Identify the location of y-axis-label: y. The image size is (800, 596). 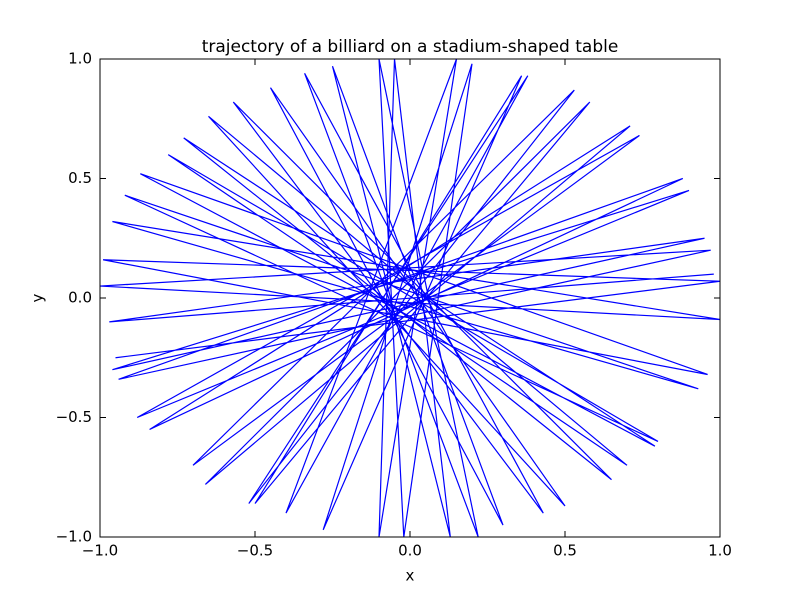
(38, 297).